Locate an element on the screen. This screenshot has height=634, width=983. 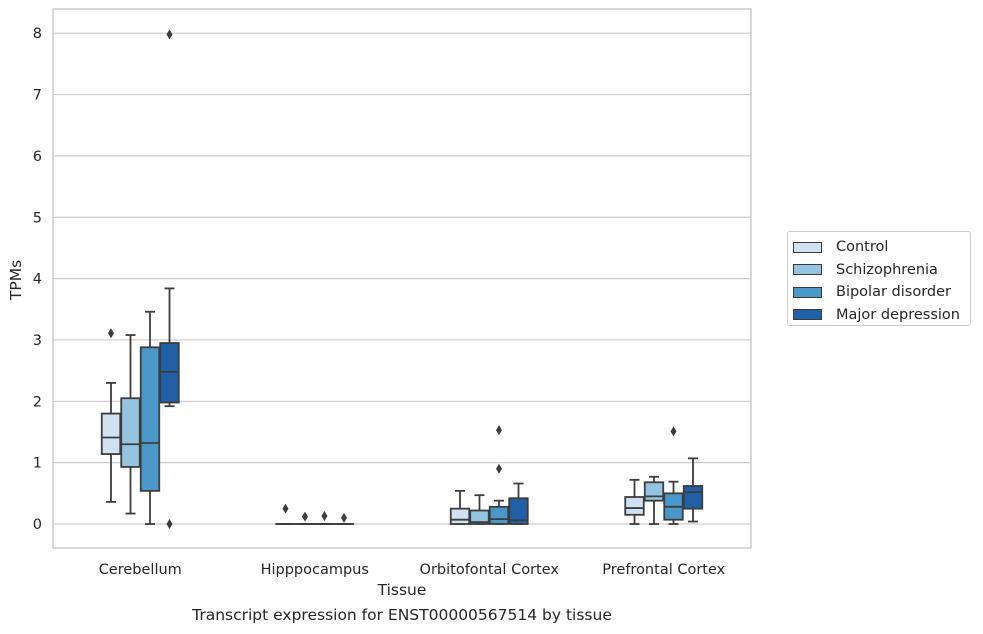
y-axis-label: TPMs is located at coordinates (16, 280).